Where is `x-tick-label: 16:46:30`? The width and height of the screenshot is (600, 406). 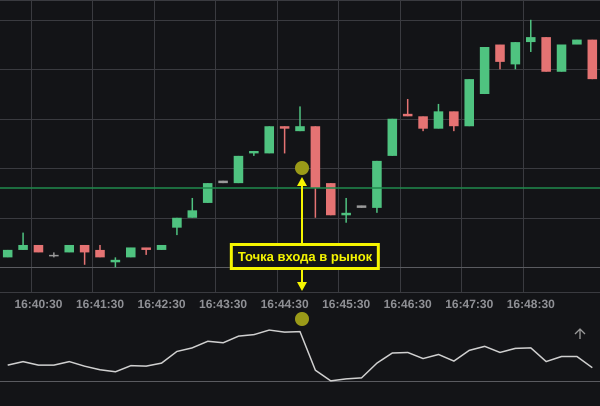 x-tick-label: 16:46:30 is located at coordinates (408, 304).